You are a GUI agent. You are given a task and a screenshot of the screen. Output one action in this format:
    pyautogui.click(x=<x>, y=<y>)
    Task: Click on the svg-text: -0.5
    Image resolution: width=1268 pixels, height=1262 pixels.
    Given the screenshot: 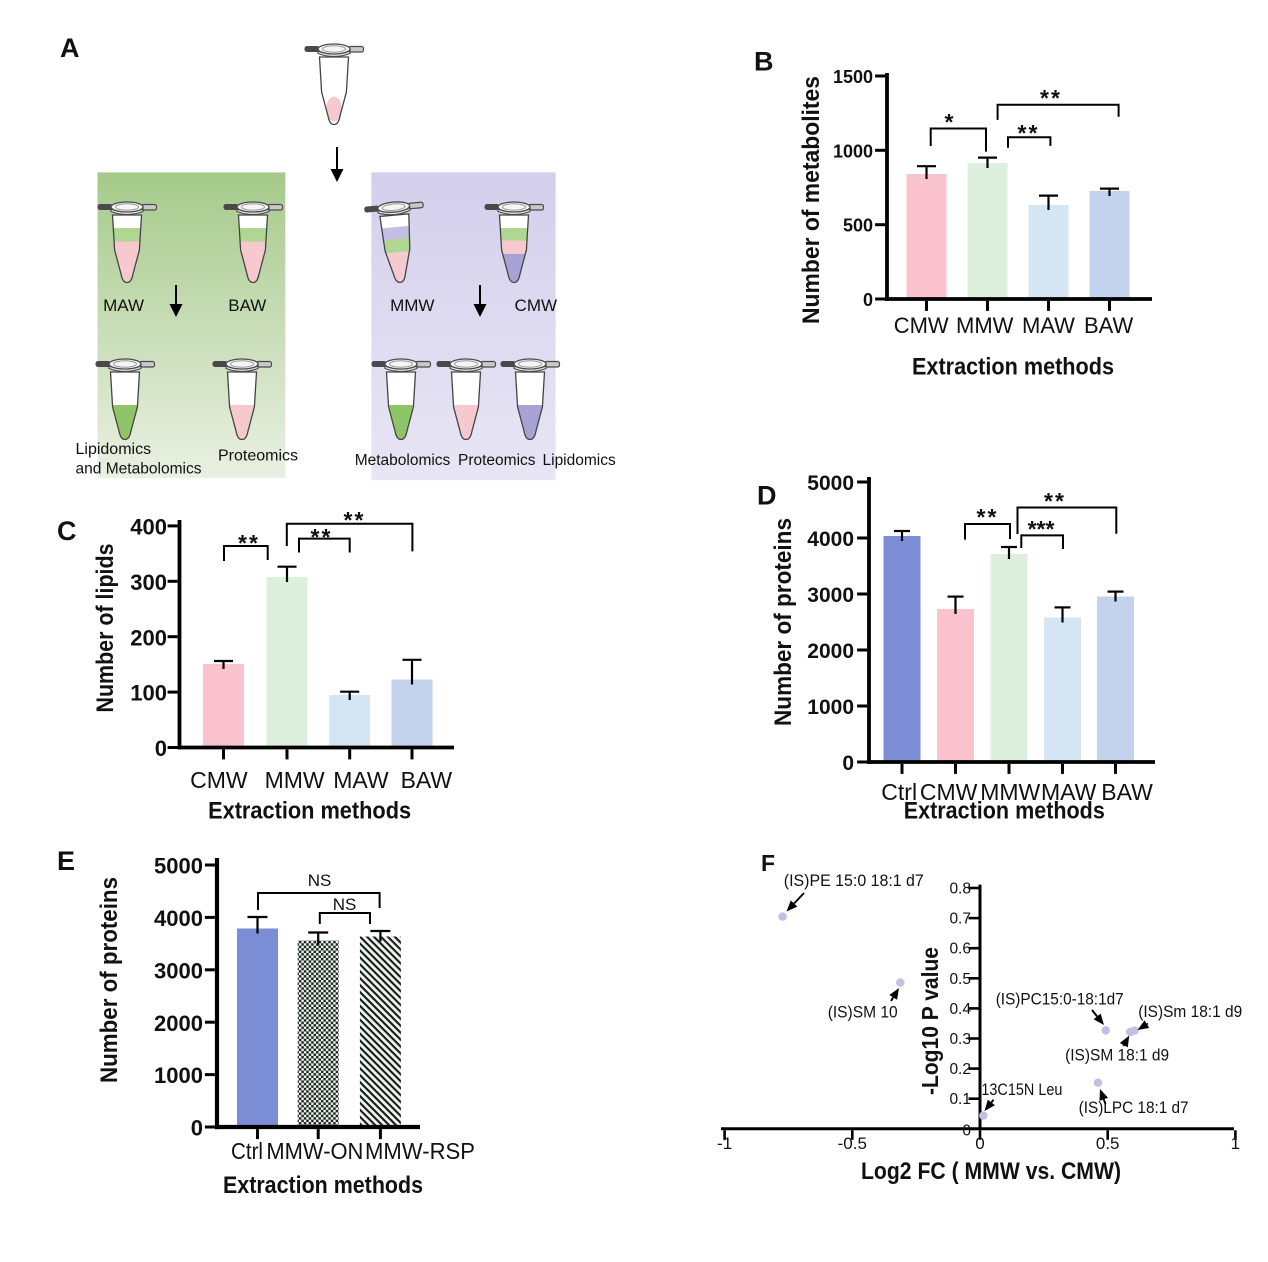 What is the action you would take?
    pyautogui.click(x=852, y=1143)
    